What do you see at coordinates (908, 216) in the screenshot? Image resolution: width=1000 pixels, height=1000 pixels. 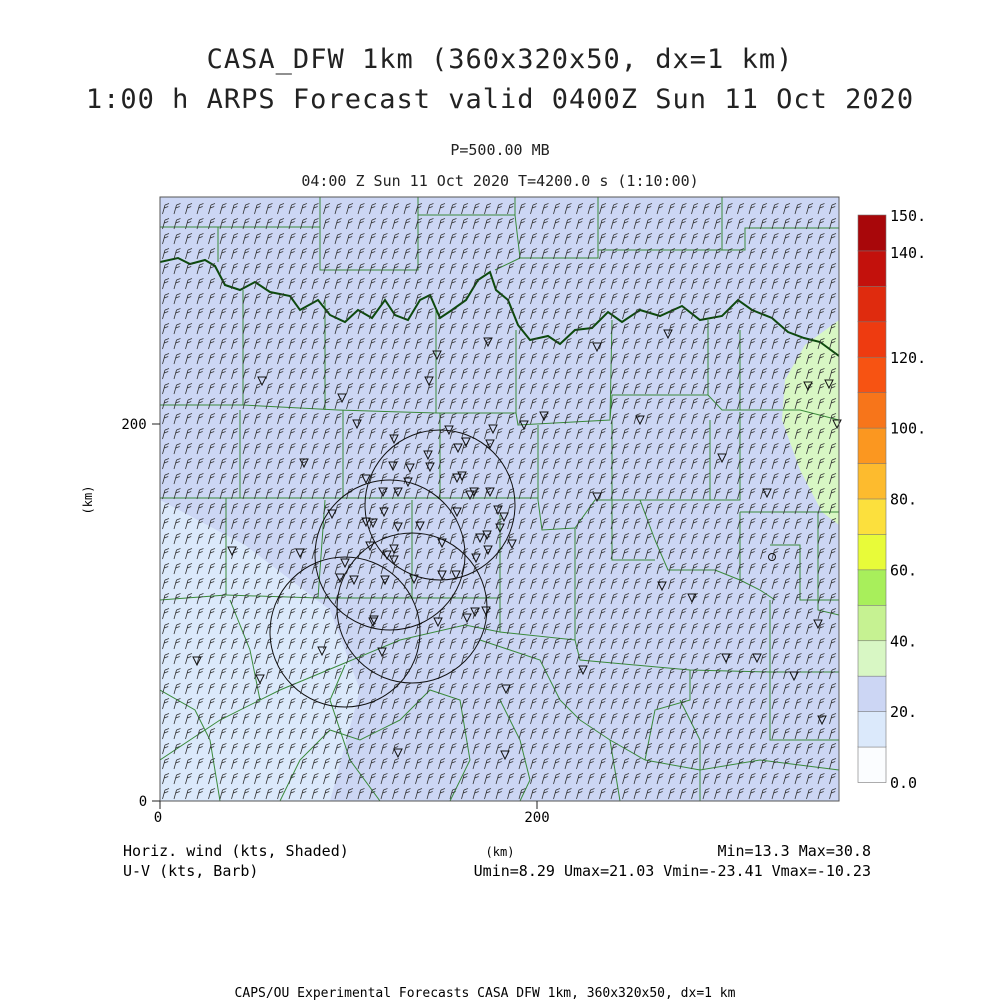 I see `color-scale-label: 150.` at bounding box center [908, 216].